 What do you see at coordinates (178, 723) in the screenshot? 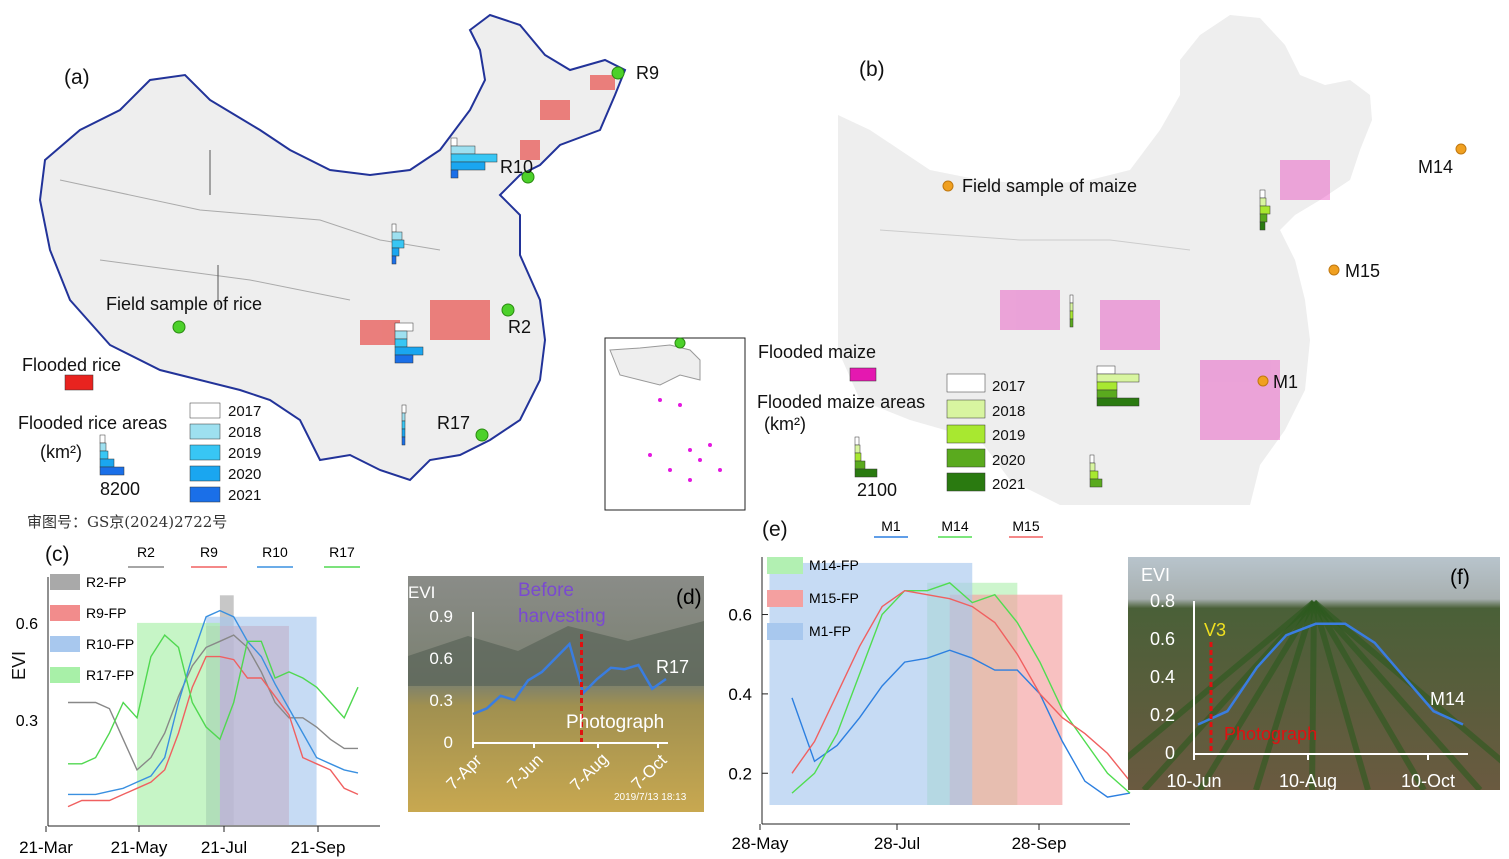
I see `band-r17-fp` at bounding box center [178, 723].